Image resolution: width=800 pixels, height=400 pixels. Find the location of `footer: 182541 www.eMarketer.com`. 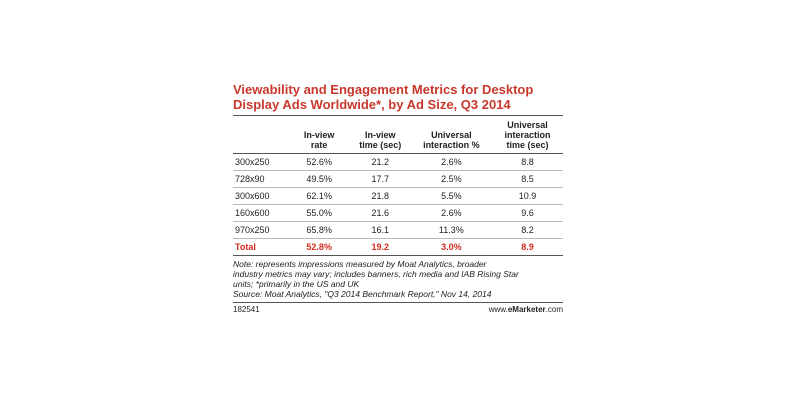

footer: 182541 www.eMarketer.com is located at coordinates (398, 309).